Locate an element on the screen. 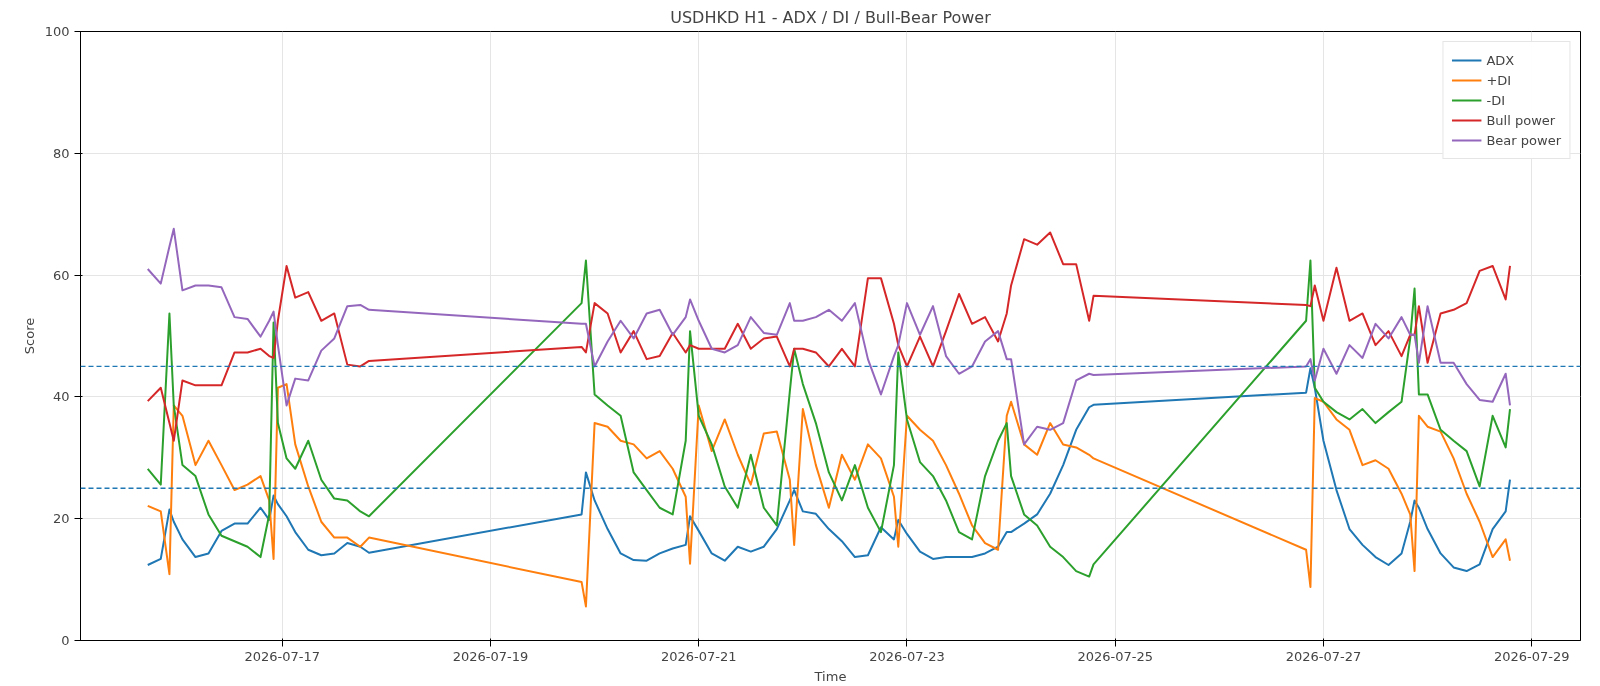 Image resolution: width=1600 pixels, height=686 pixels. x-tick-label: 2026-07-23 is located at coordinates (907, 656).